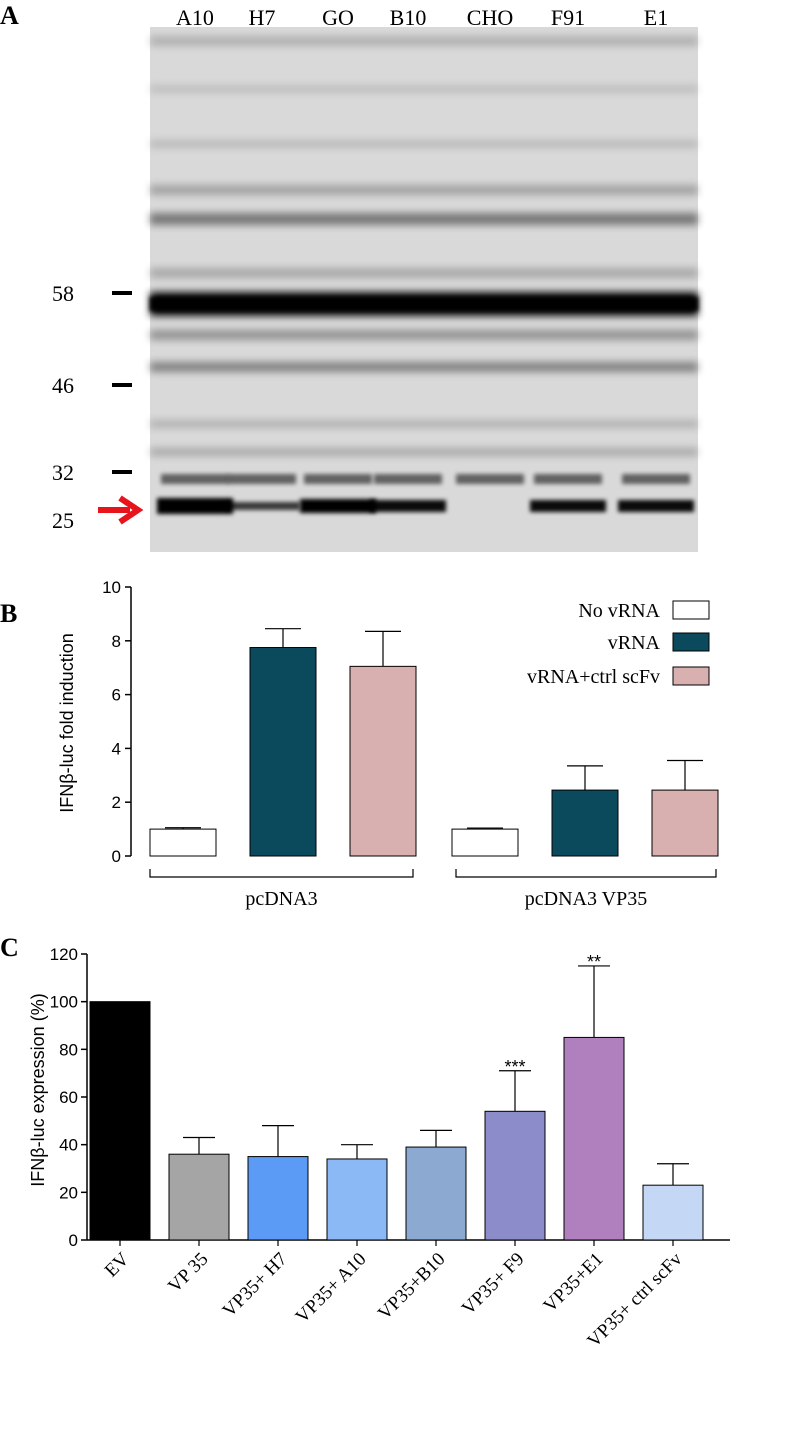 The image size is (787, 1431). What do you see at coordinates (63, 472) in the screenshot?
I see `blot-marker-label: 32` at bounding box center [63, 472].